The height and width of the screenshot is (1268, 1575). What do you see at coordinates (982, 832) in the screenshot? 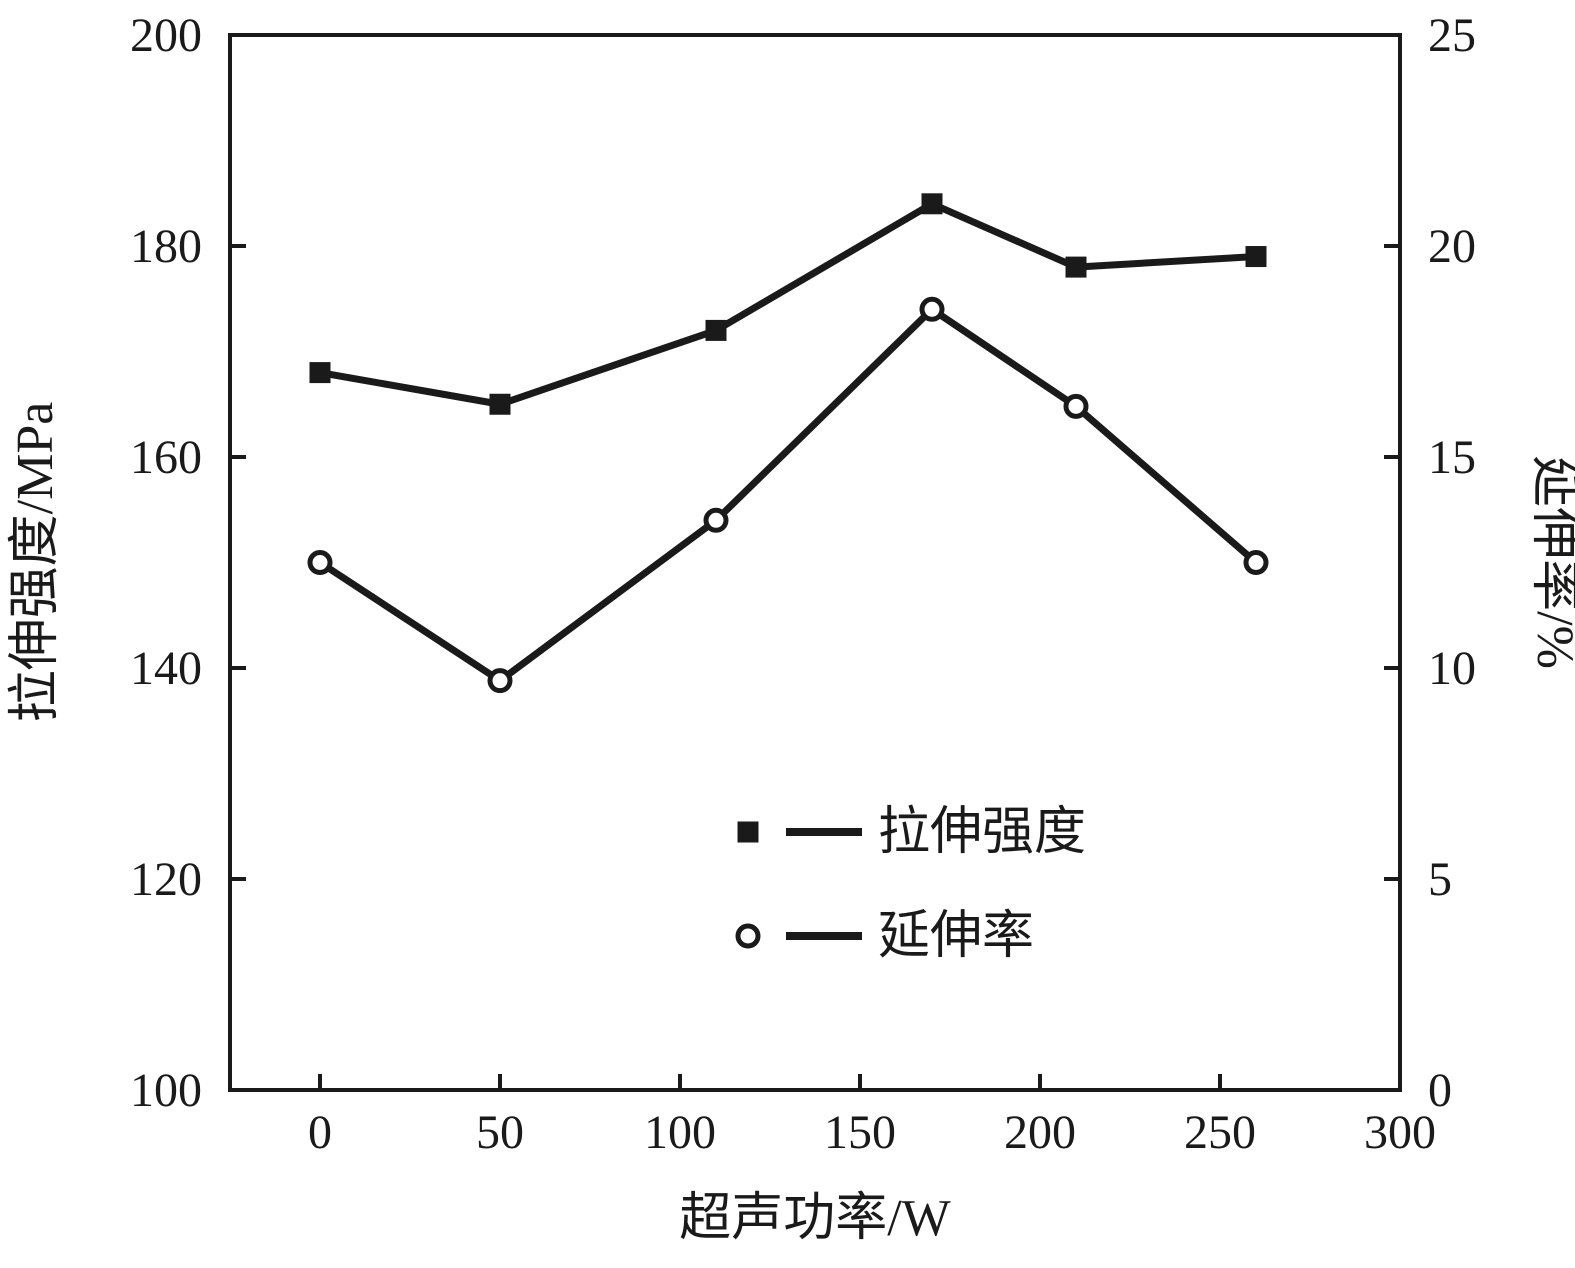
I see `legend-label: 拉伸强度` at bounding box center [982, 832].